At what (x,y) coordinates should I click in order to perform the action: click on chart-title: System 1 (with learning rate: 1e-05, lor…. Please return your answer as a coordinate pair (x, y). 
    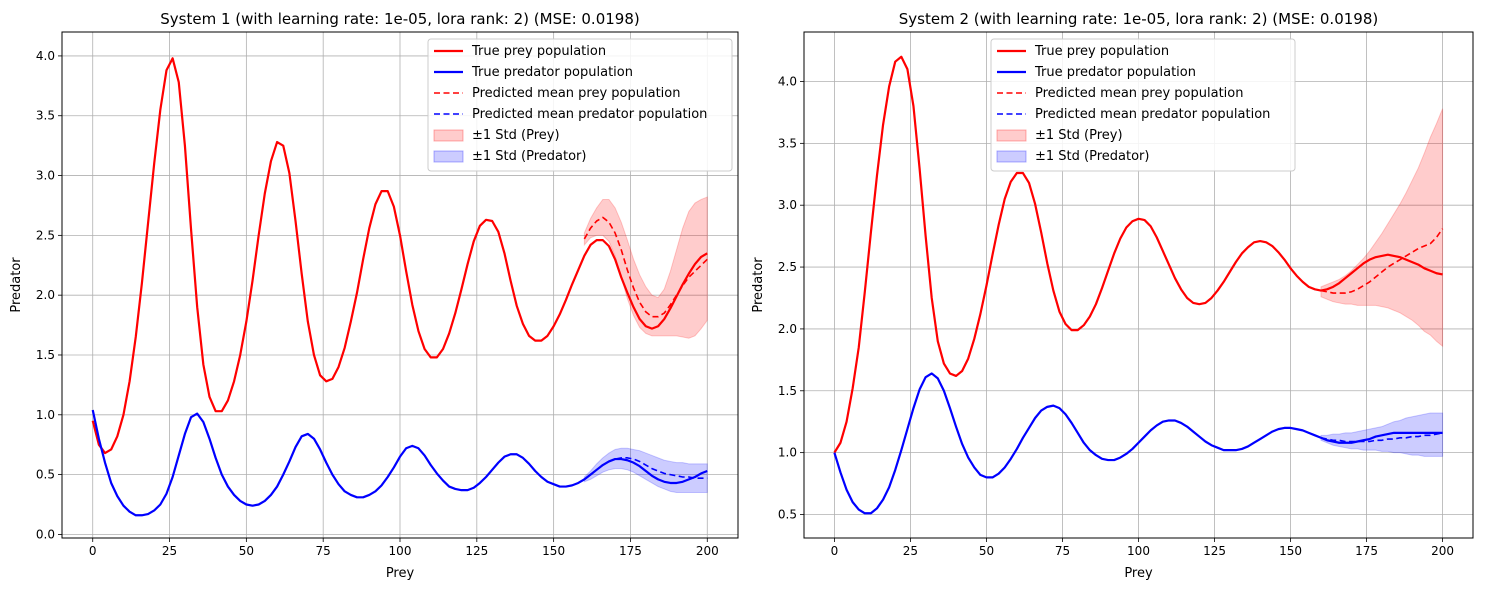
    Looking at the image, I should click on (399, 19).